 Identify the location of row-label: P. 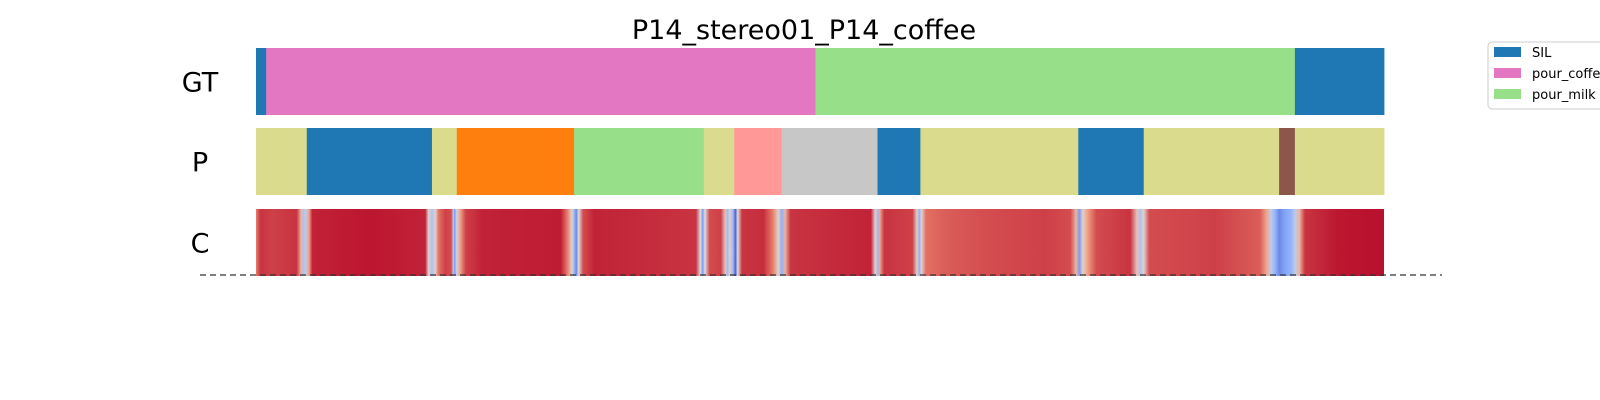
(200, 163).